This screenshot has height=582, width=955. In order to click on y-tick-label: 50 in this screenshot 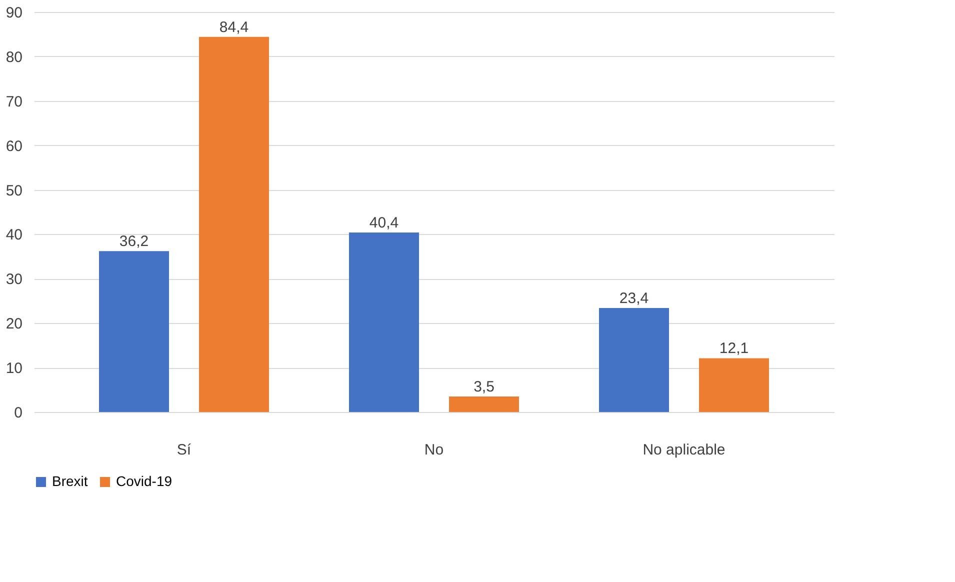, I will do `click(14, 191)`.